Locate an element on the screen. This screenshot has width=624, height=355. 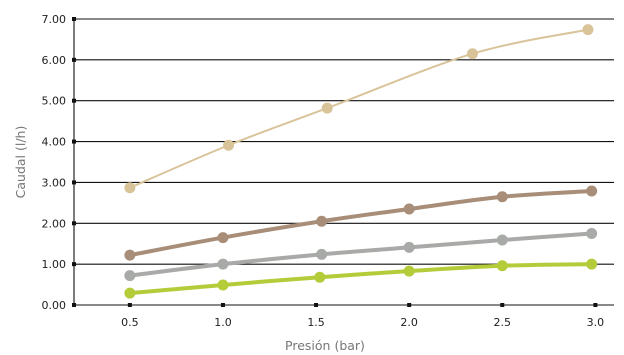
y-tick-label: 1.00 is located at coordinates (54, 264).